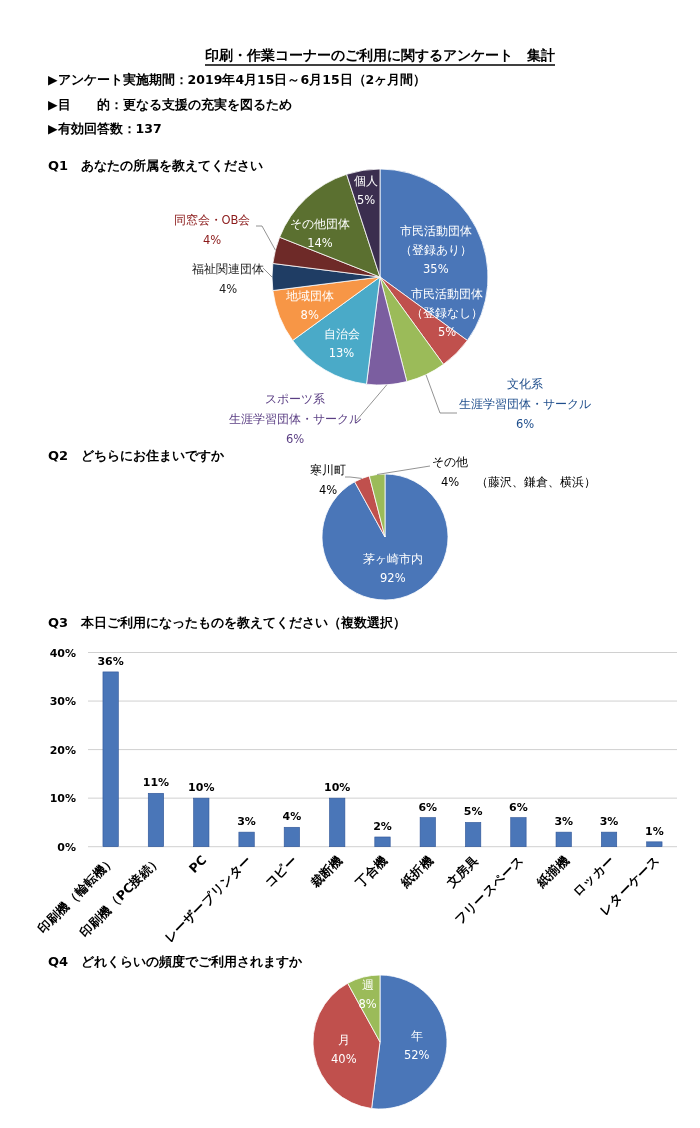 The height and width of the screenshot is (1128, 700). What do you see at coordinates (382, 826) in the screenshot?
I see `data-label: 2%` at bounding box center [382, 826].